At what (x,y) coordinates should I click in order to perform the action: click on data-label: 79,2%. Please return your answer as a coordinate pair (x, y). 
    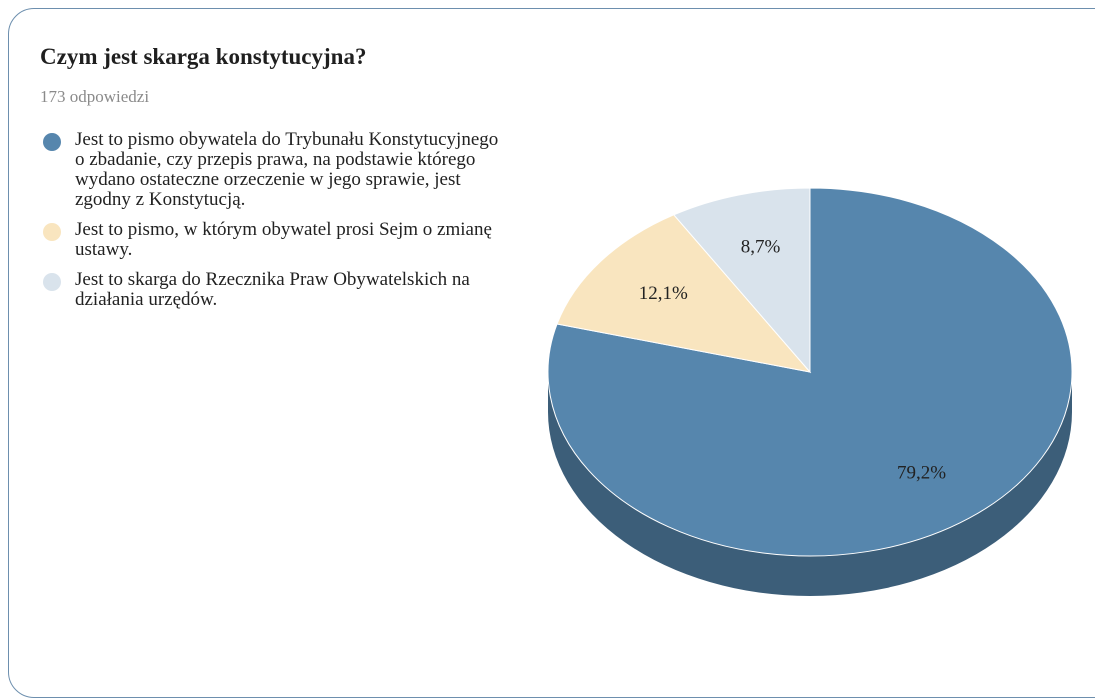
    Looking at the image, I should click on (921, 473).